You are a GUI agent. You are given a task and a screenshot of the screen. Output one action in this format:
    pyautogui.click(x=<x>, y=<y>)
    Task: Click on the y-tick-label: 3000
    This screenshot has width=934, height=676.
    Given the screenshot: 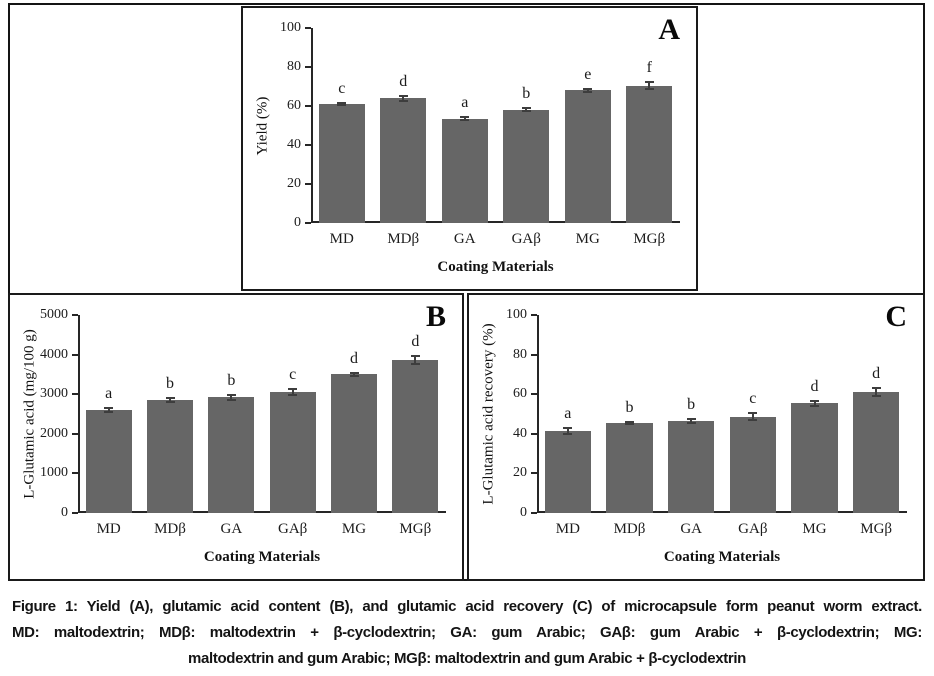 What is the action you would take?
    pyautogui.click(x=54, y=394)
    